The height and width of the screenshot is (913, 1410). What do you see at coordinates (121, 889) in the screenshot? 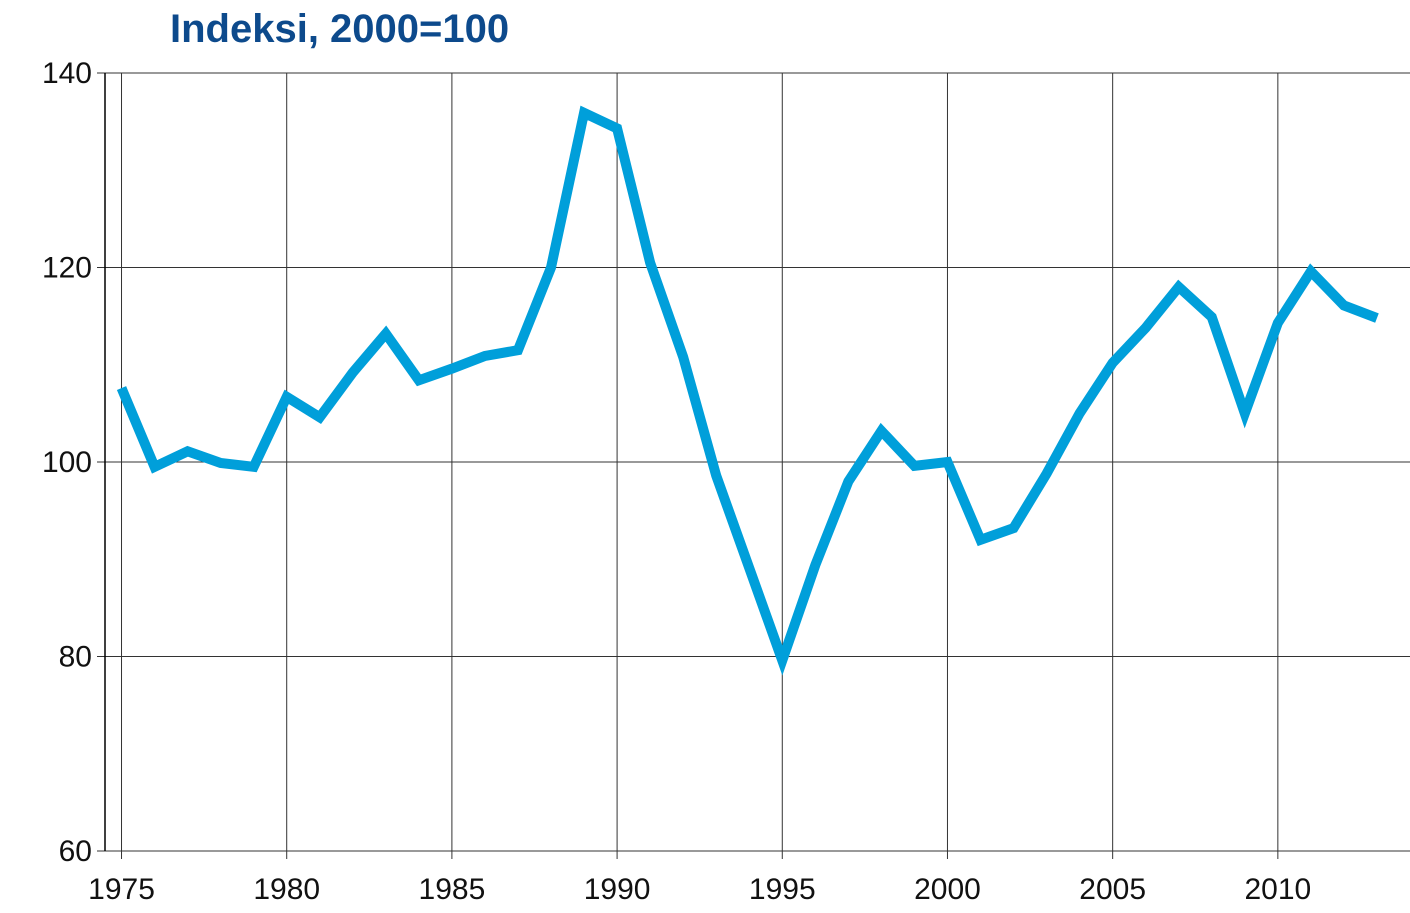
I see `x-tick-label: 1975` at bounding box center [121, 889].